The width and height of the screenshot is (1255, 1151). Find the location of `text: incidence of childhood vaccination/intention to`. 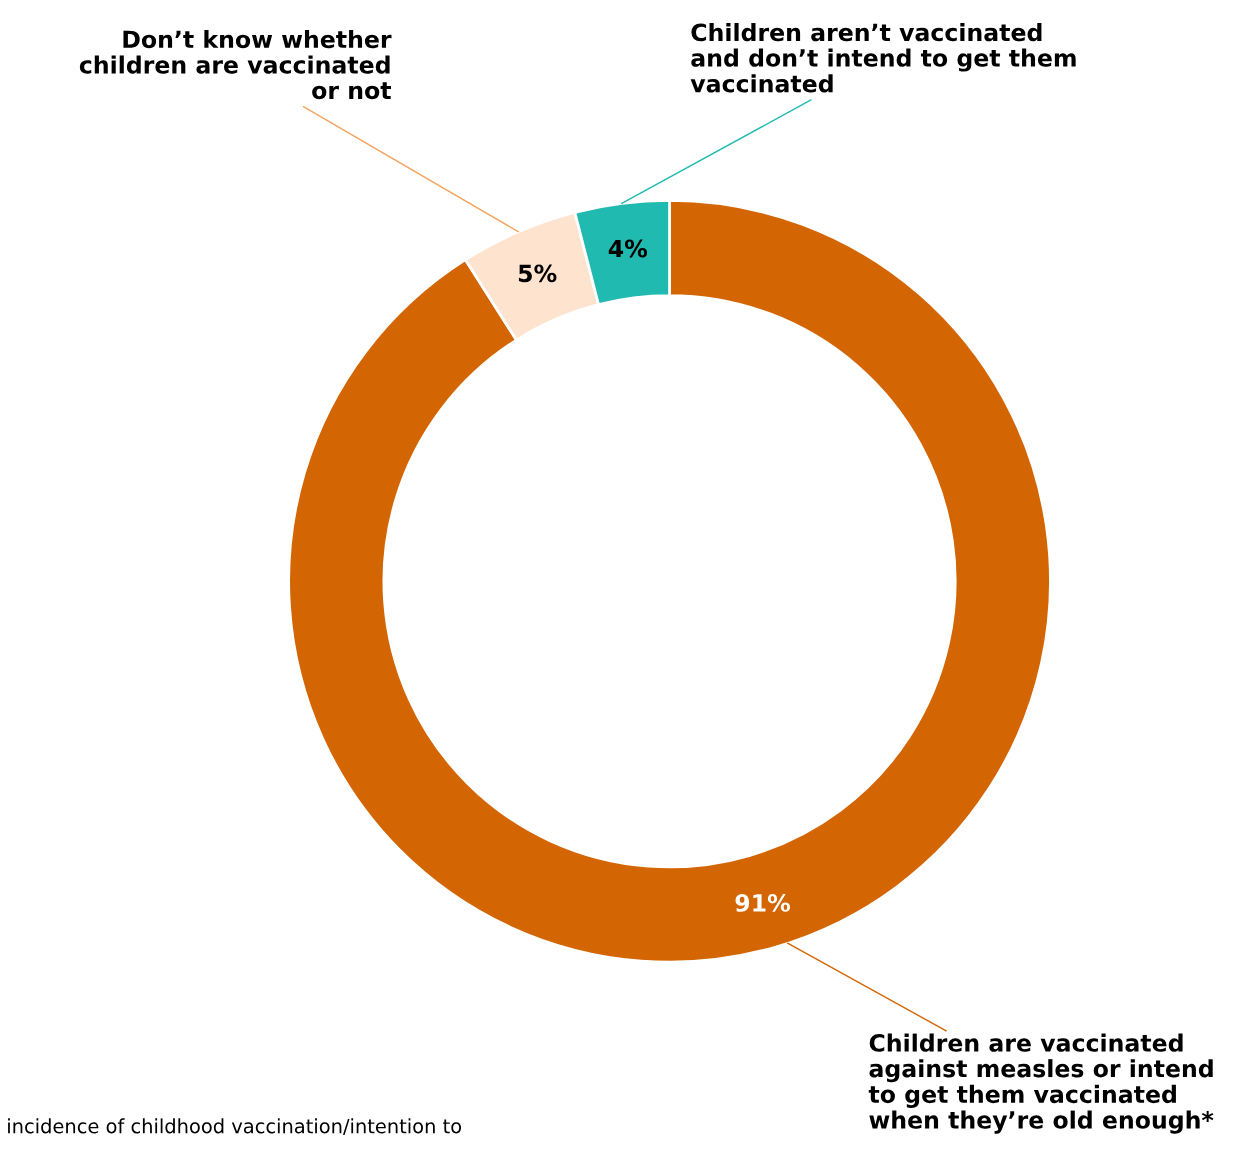

text: incidence of childhood vaccination/intention to is located at coordinates (235, 1126).